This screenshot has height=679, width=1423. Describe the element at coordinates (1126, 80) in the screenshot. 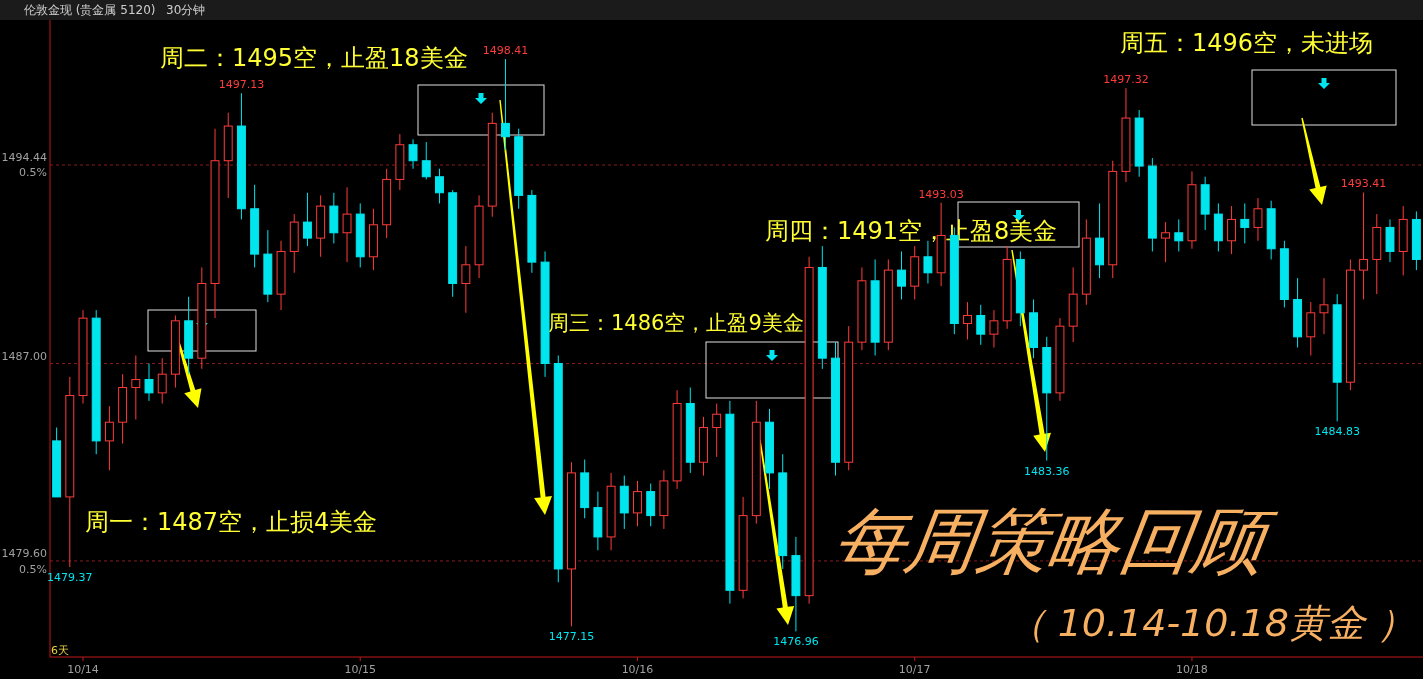

I see `text: 1497.32` at that location.